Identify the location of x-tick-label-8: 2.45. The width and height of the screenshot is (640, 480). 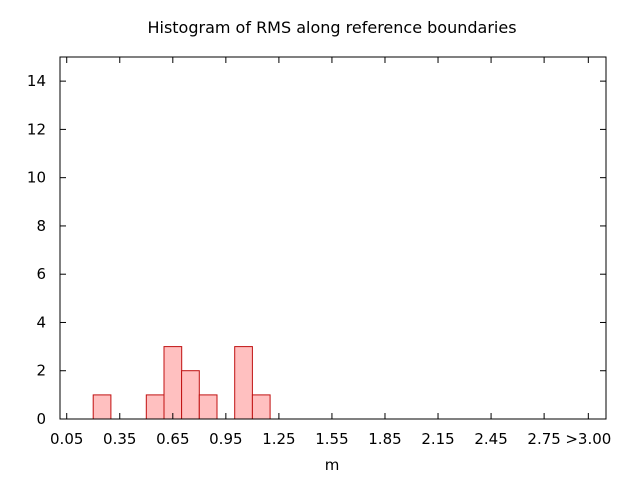
(490, 439).